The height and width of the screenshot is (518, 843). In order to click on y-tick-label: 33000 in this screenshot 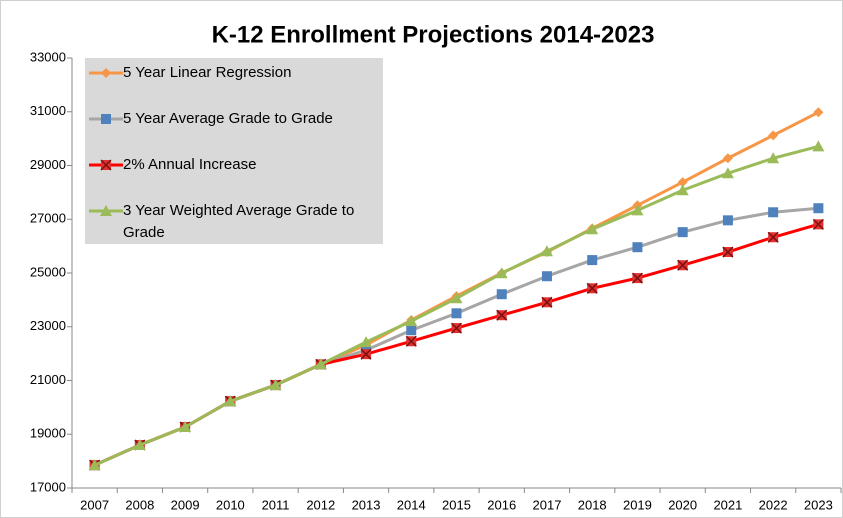, I will do `click(48, 56)`.